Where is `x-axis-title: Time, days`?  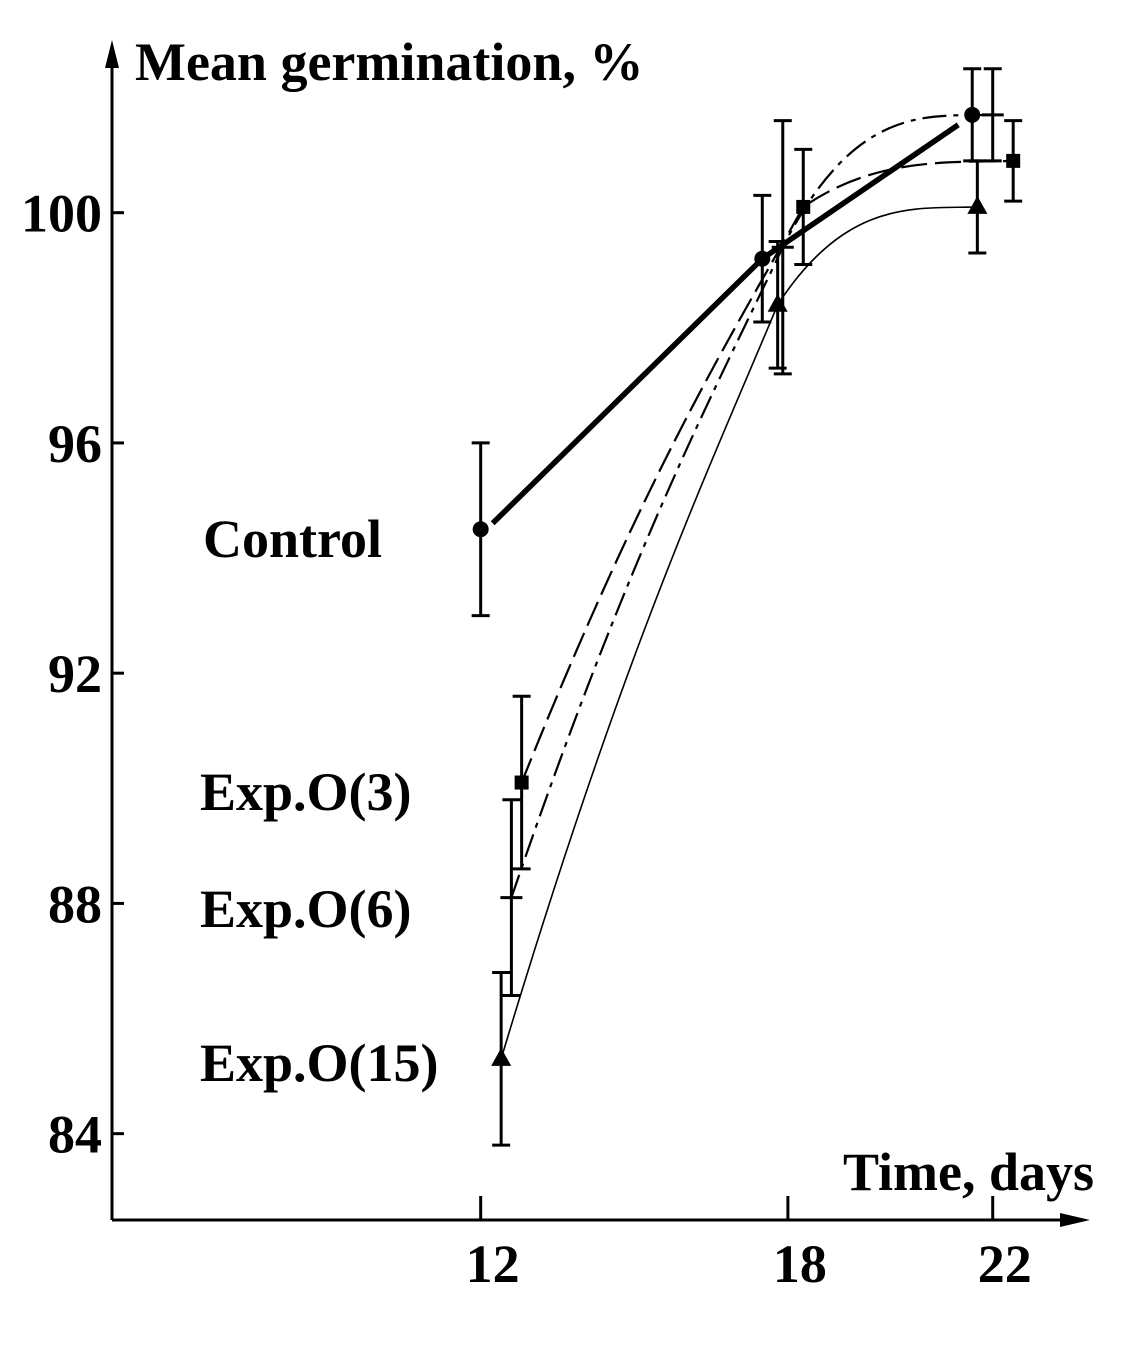 x-axis-title: Time, days is located at coordinates (968, 1172).